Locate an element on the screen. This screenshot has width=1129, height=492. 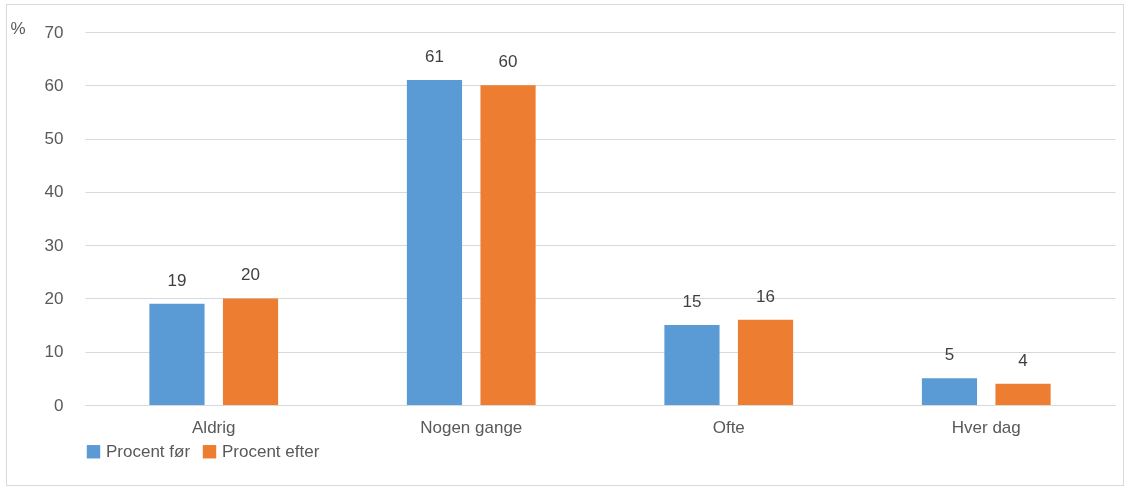
data-label: 16 is located at coordinates (765, 296).